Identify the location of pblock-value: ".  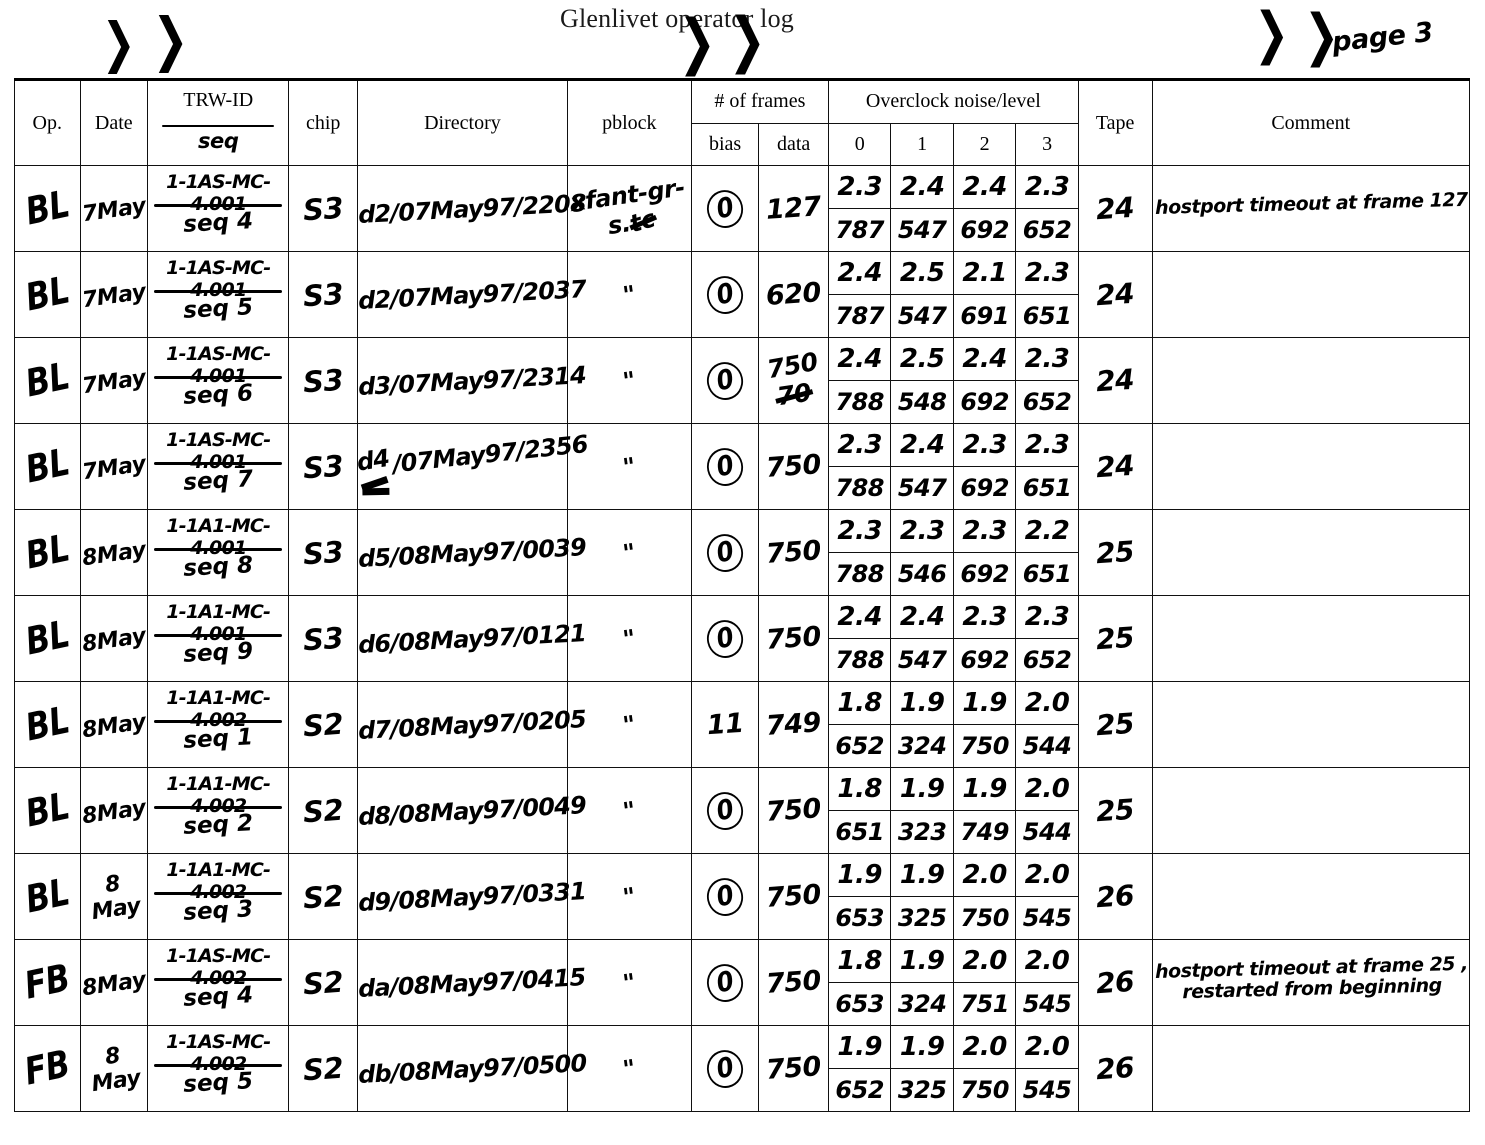
(629, 467).